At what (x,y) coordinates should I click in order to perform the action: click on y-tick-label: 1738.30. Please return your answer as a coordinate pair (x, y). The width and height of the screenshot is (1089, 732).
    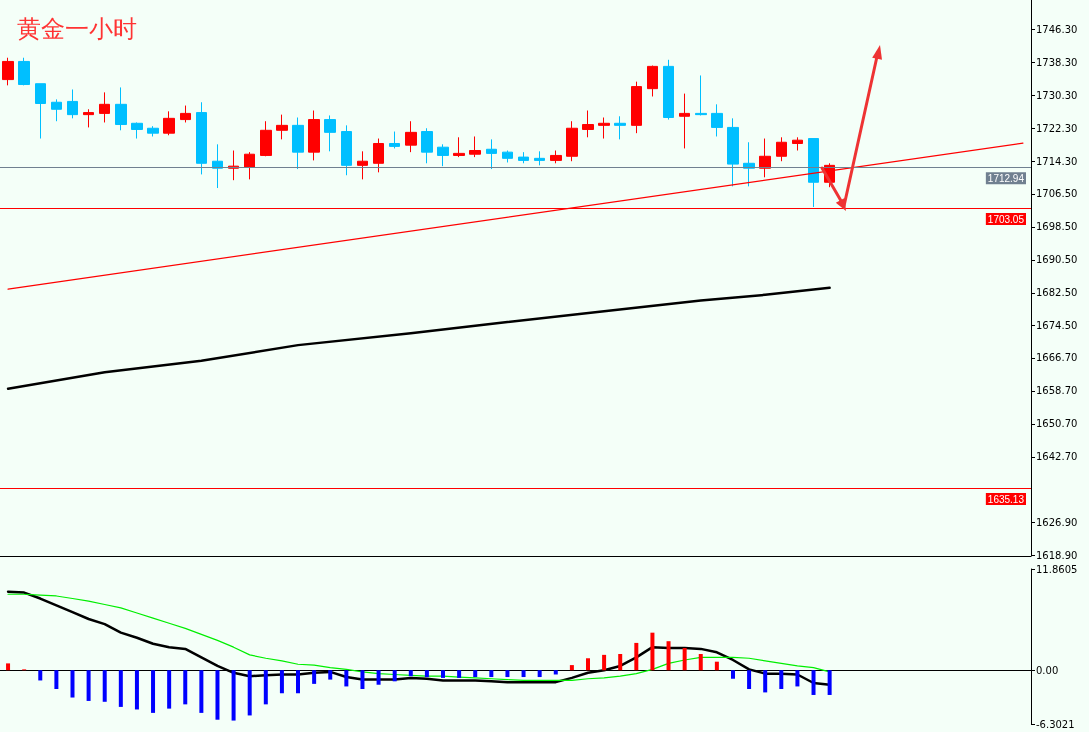
    Looking at the image, I should click on (1057, 63).